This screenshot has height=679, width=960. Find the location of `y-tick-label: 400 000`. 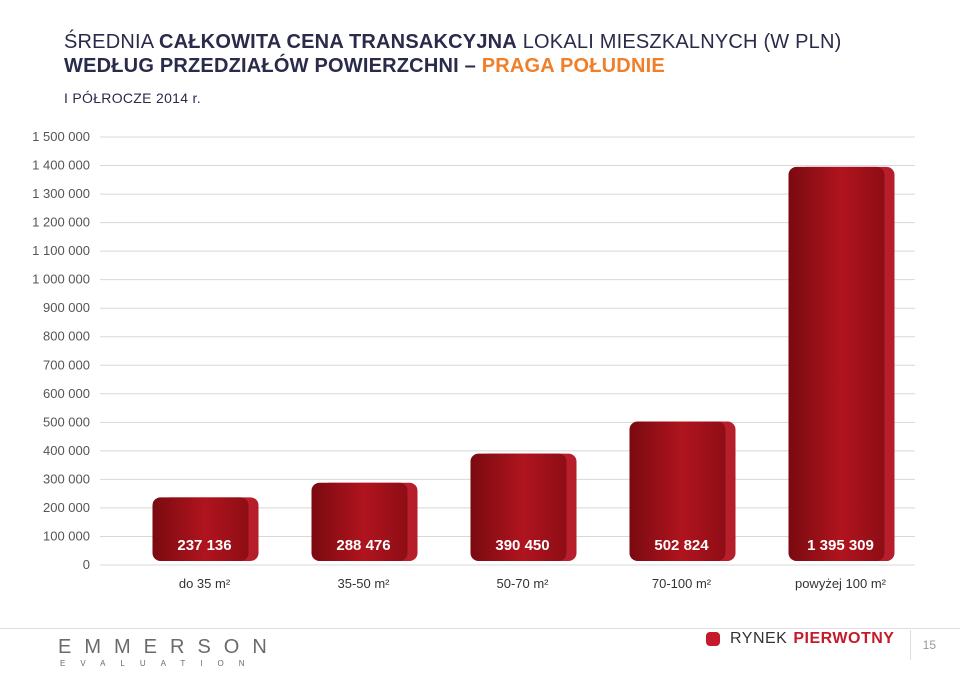

y-tick-label: 400 000 is located at coordinates (66, 450).